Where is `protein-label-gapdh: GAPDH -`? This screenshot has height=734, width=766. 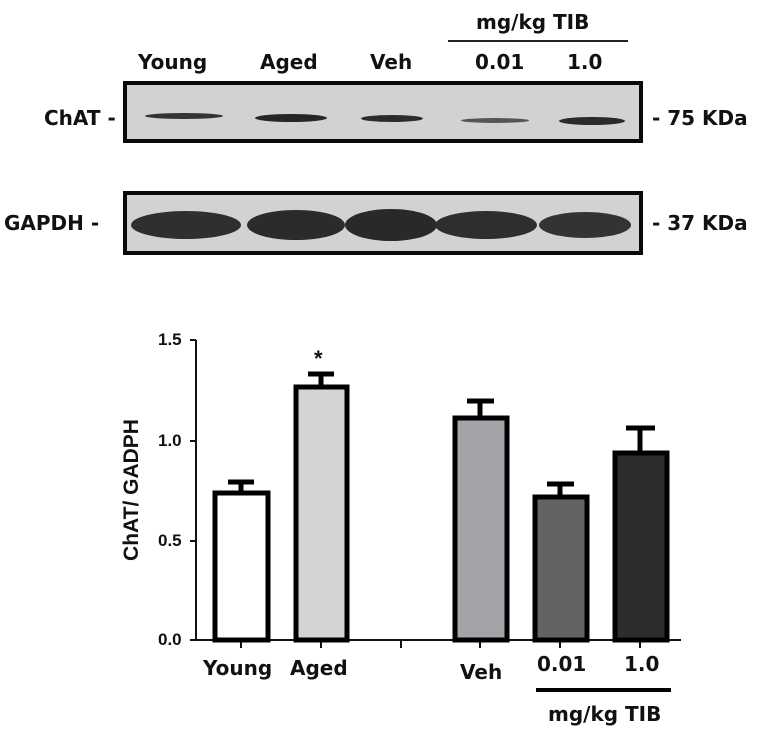 protein-label-gapdh: GAPDH - is located at coordinates (52, 223).